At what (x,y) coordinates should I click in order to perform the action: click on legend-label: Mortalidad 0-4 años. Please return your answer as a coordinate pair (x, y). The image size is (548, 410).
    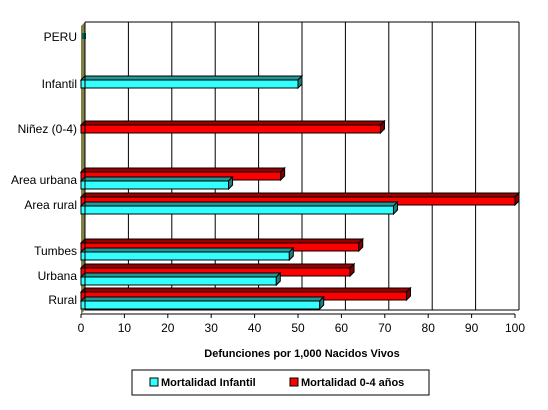
    Looking at the image, I should click on (352, 383).